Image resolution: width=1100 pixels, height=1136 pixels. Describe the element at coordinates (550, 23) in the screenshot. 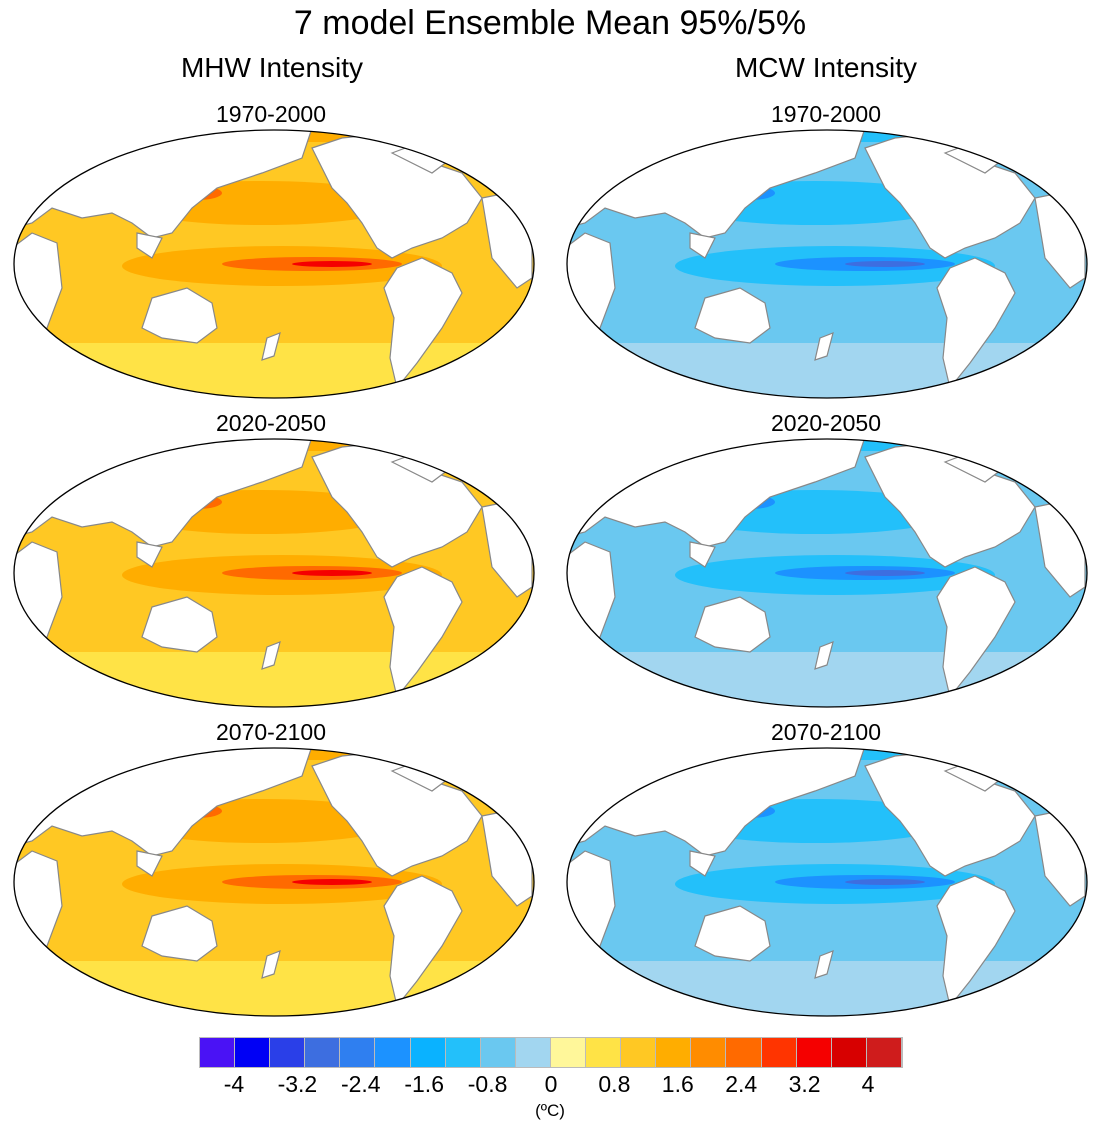

I see `figure-title: 7 model Ensemble Mean 95%/5%` at that location.